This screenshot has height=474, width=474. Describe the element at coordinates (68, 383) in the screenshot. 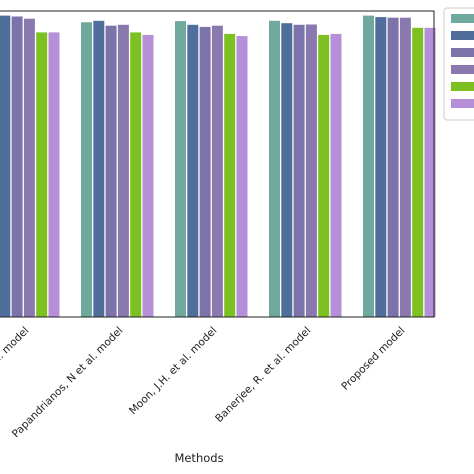

I see `x-tick-label: Papandrianos, N et al. model` at that location.